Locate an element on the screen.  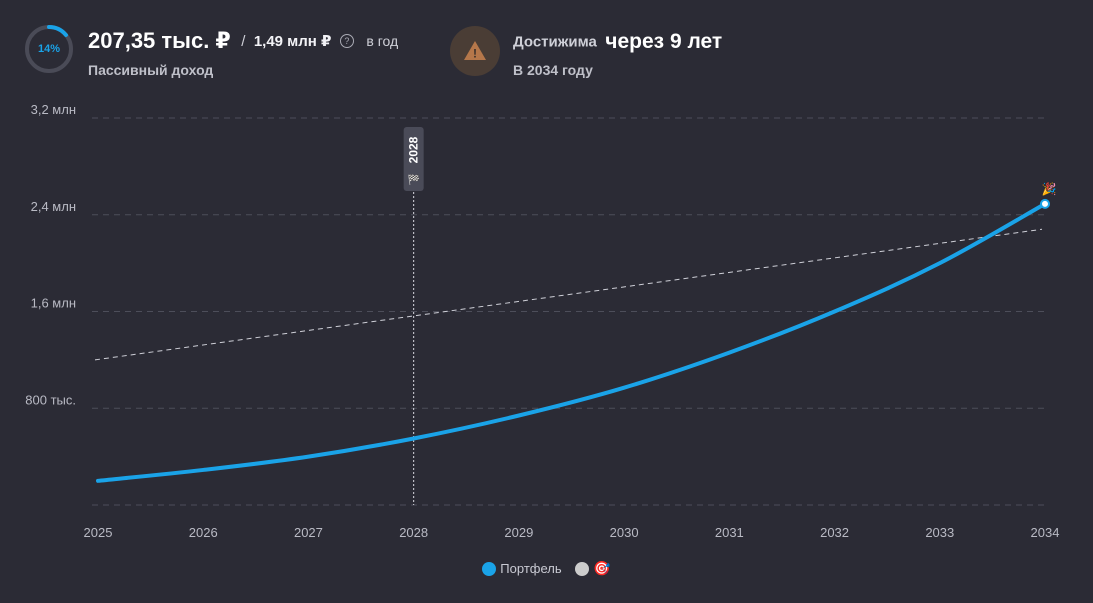
x-tick-label: 2033 is located at coordinates (939, 532).